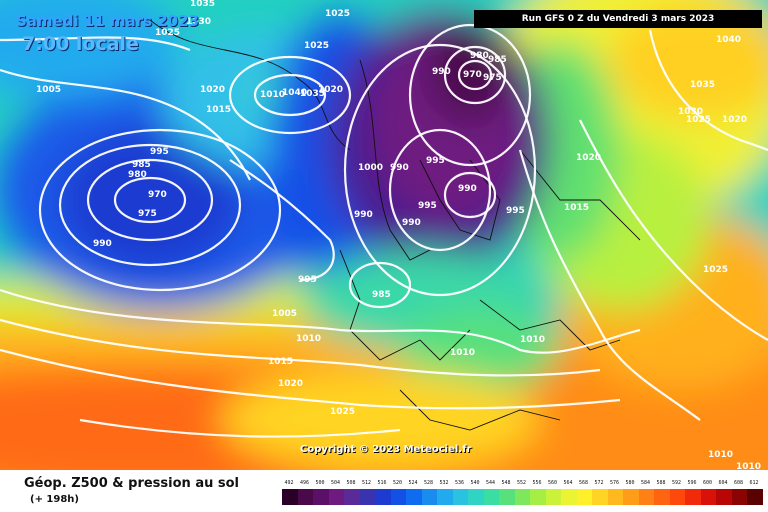 Image resolution: width=768 pixels, height=512 pixels. Describe the element at coordinates (413, 483) in the screenshot. I see `scale-label: 524` at that location.